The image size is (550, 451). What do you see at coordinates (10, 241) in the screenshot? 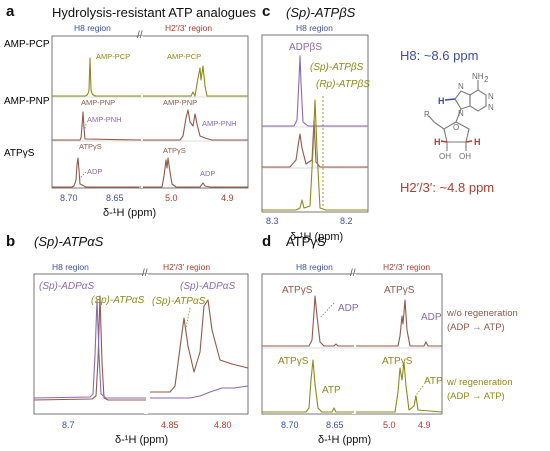
I see `panel-b-label: b` at bounding box center [10, 241].